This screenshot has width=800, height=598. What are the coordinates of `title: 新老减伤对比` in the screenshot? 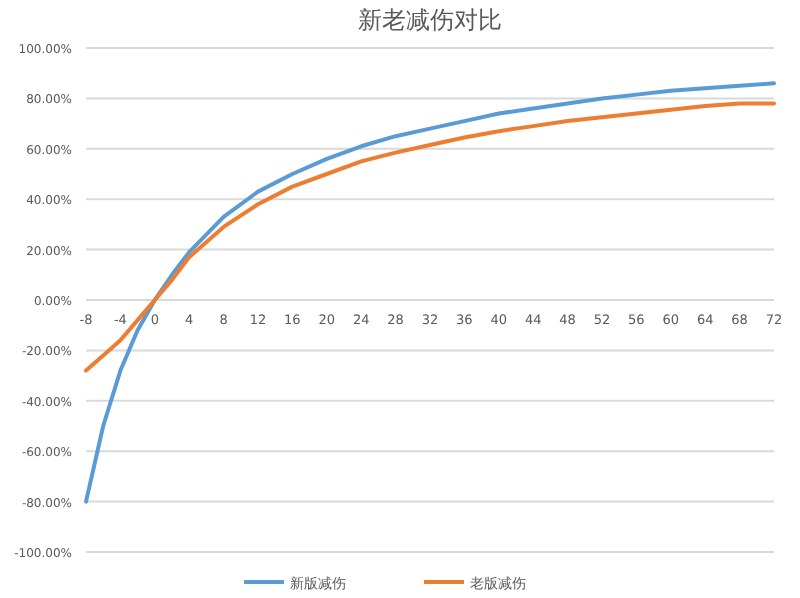 It's located at (430, 20).